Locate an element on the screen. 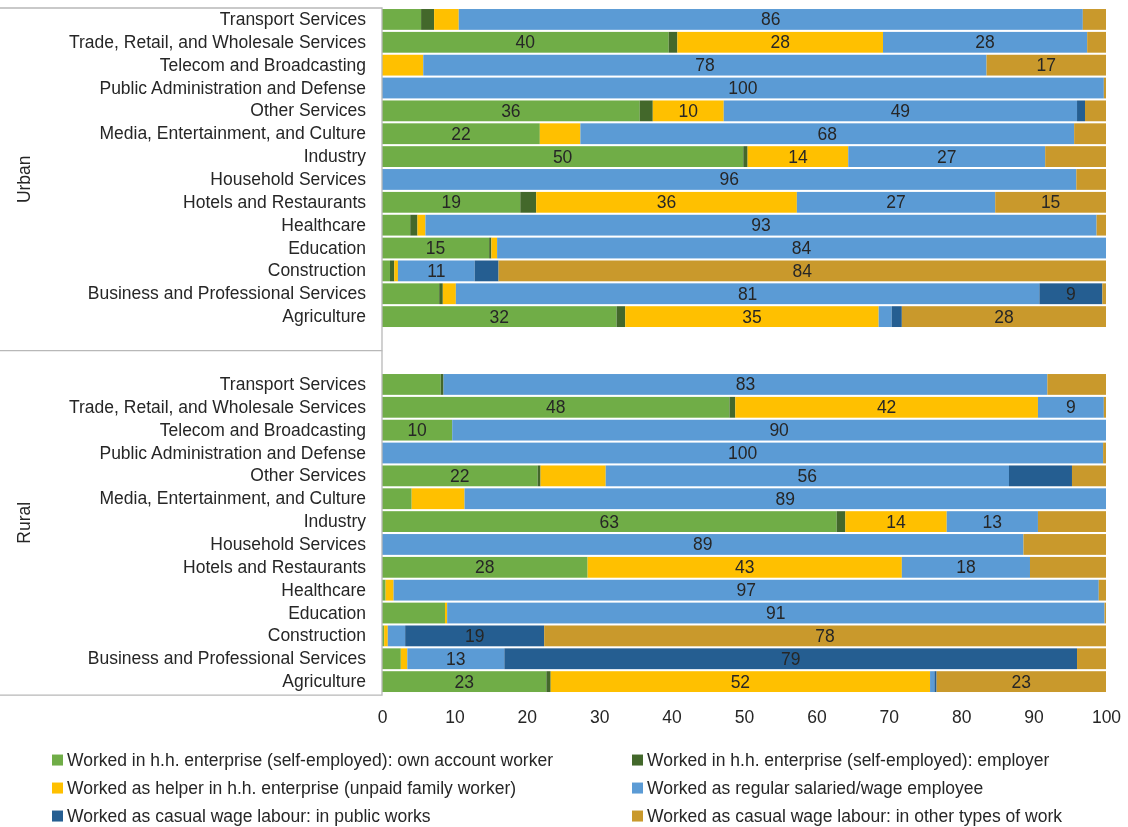 This screenshot has height=827, width=1128. y-tick-label: Healthcare is located at coordinates (323, 224).